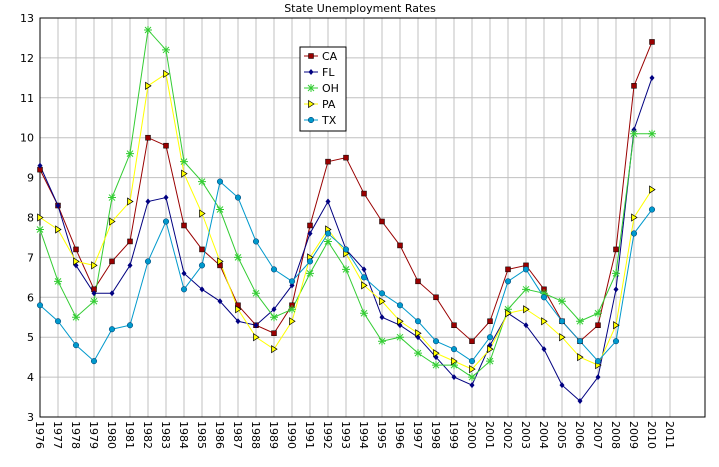 The width and height of the screenshot is (719, 467). What do you see at coordinates (309, 435) in the screenshot?
I see `x-tick-label: 1991` at bounding box center [309, 435].